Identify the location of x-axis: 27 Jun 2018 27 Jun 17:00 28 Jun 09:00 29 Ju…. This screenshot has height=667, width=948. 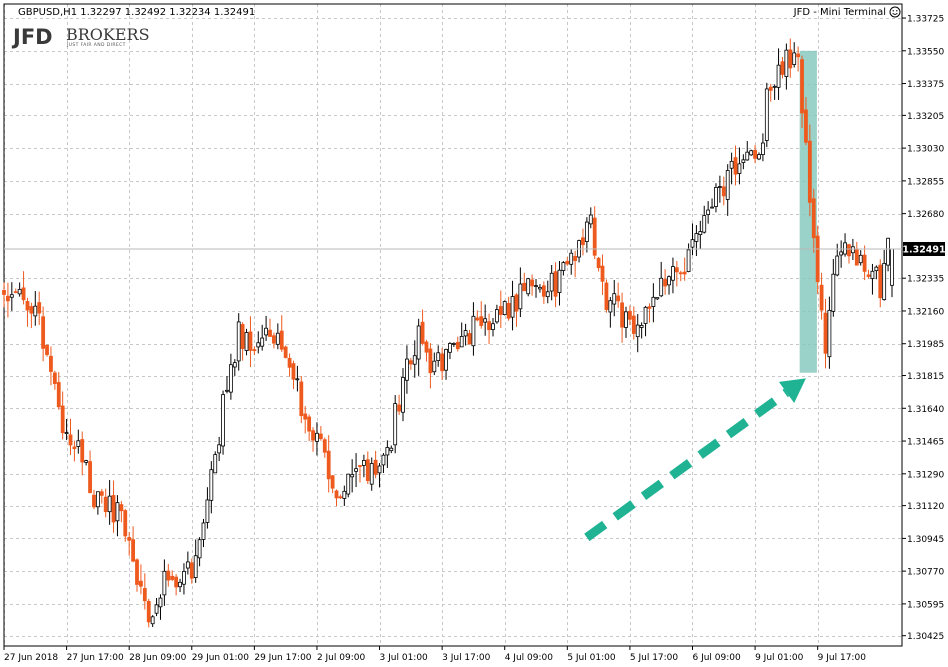
(435, 654).